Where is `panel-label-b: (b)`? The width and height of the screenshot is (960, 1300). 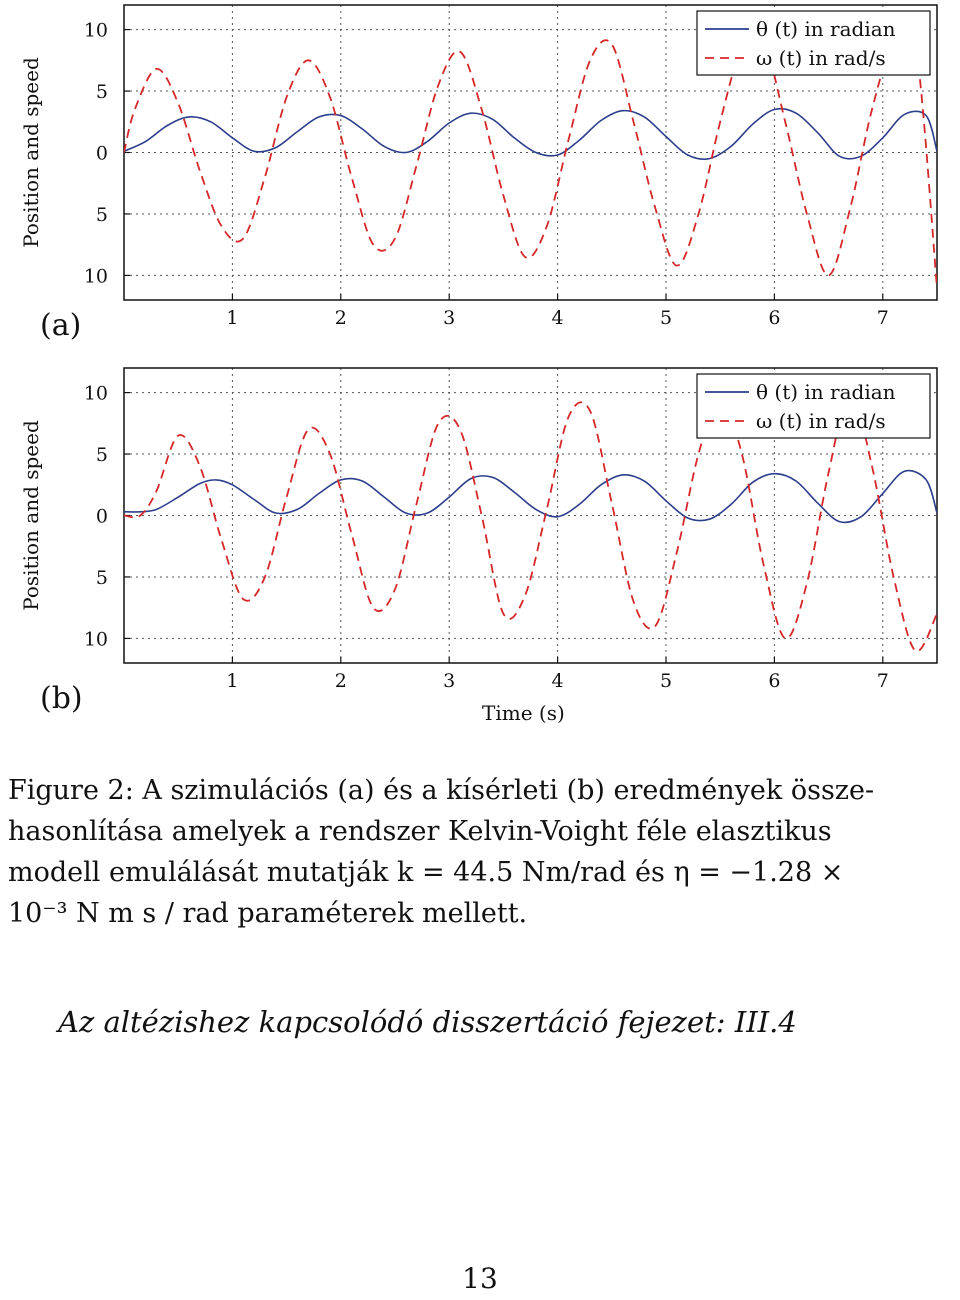 panel-label-b: (b) is located at coordinates (61, 698).